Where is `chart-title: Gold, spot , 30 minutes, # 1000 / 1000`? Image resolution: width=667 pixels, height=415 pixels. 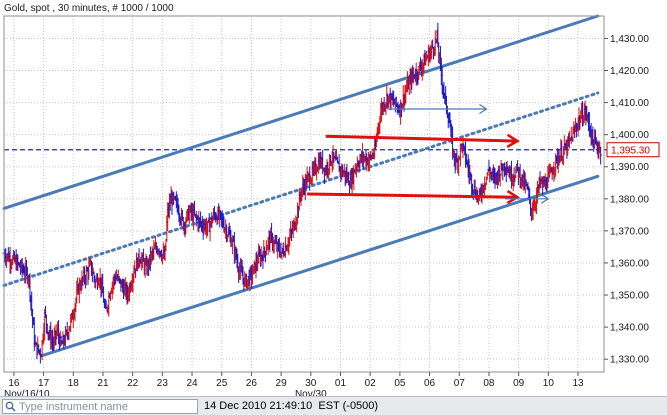 chart-title: Gold, spot , 30 minutes, # 1000 / 1000 is located at coordinates (89, 8).